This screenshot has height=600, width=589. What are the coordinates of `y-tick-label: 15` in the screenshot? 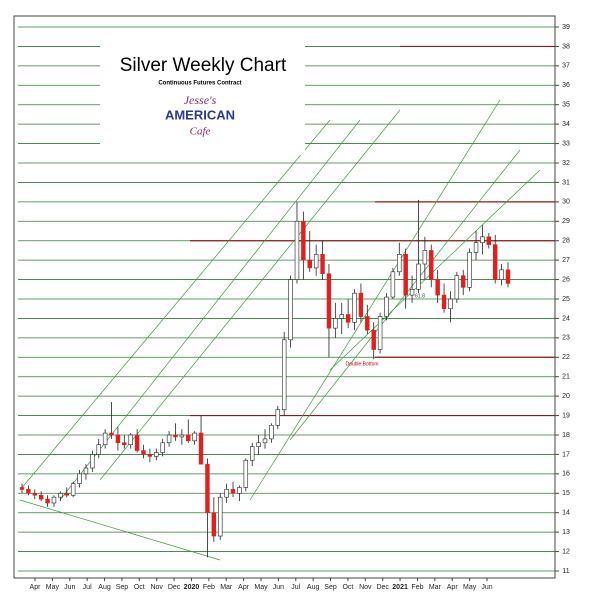 It's located at (566, 493).